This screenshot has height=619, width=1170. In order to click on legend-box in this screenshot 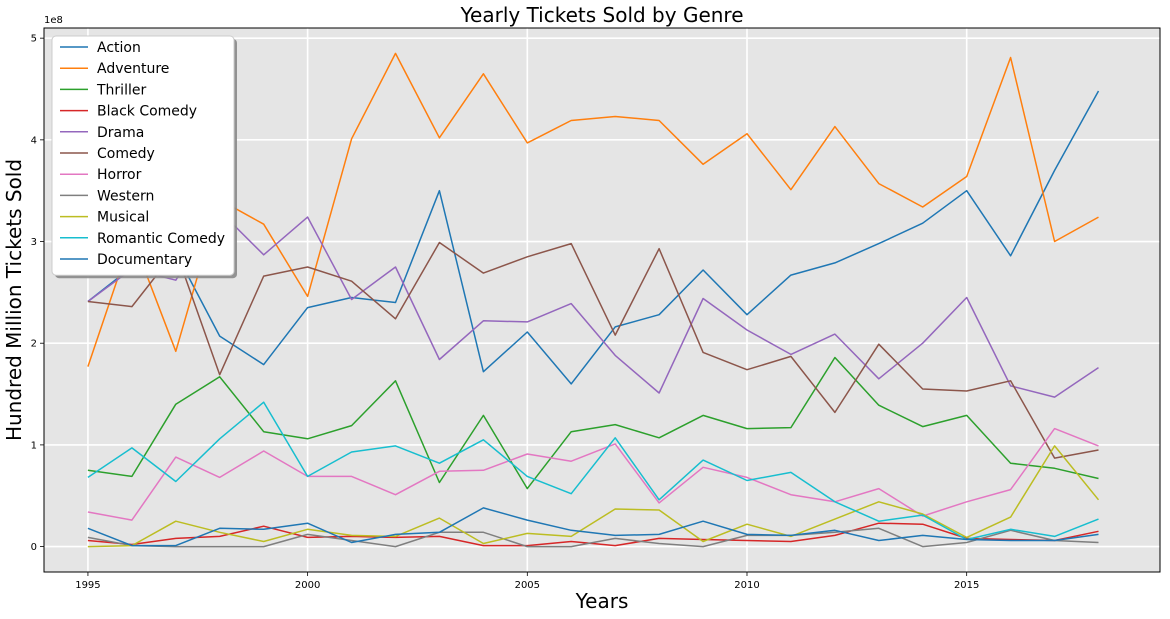, I will do `click(143, 155)`.